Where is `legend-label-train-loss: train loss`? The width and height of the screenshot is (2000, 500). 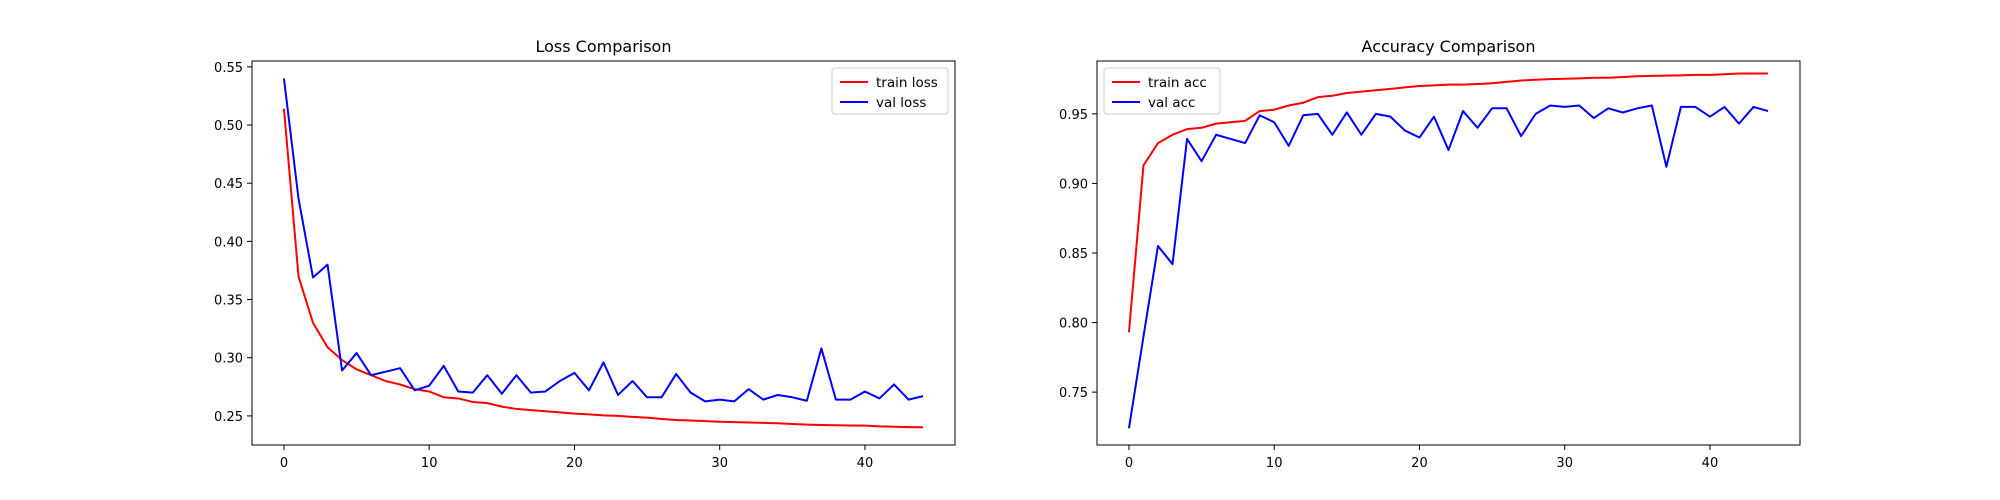 legend-label-train-loss: train loss is located at coordinates (907, 83).